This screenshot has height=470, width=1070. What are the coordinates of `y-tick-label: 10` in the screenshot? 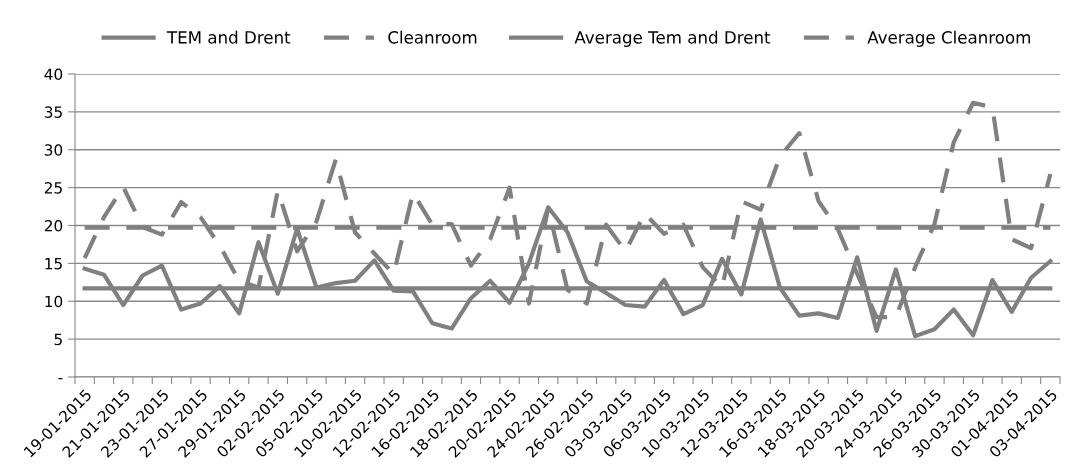 It's located at (54, 301).